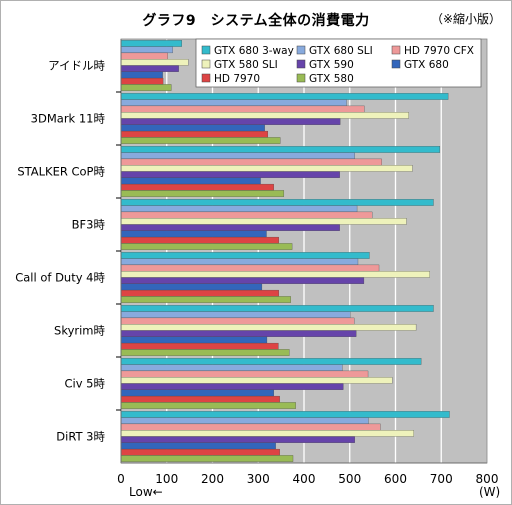 Image resolution: width=512 pixels, height=505 pixels. I want to click on x-tick-label: 700, so click(441, 479).